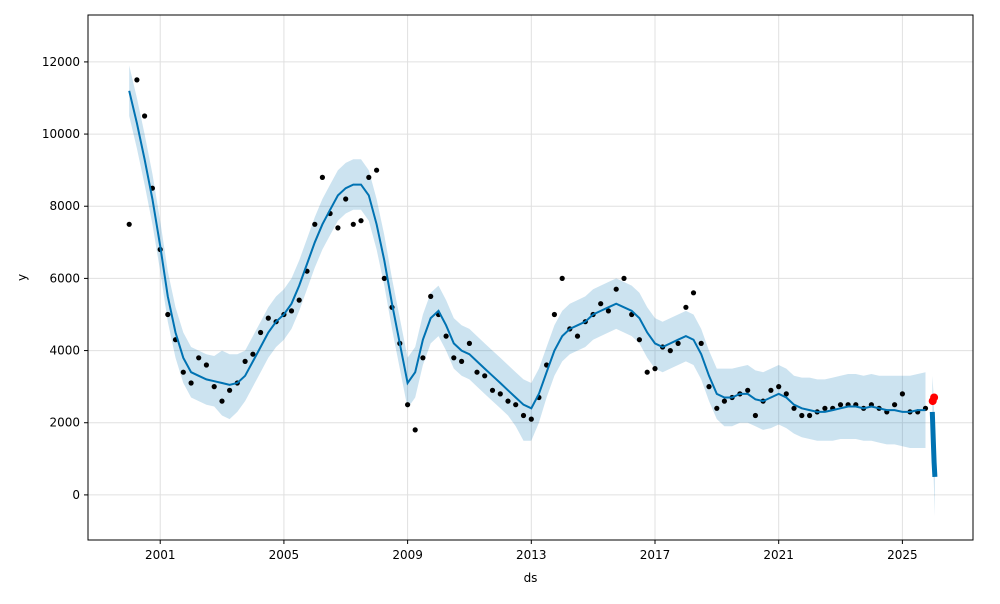 This screenshot has width=1000, height=604. I want to click on y-tick-label: 10000, so click(61, 134).